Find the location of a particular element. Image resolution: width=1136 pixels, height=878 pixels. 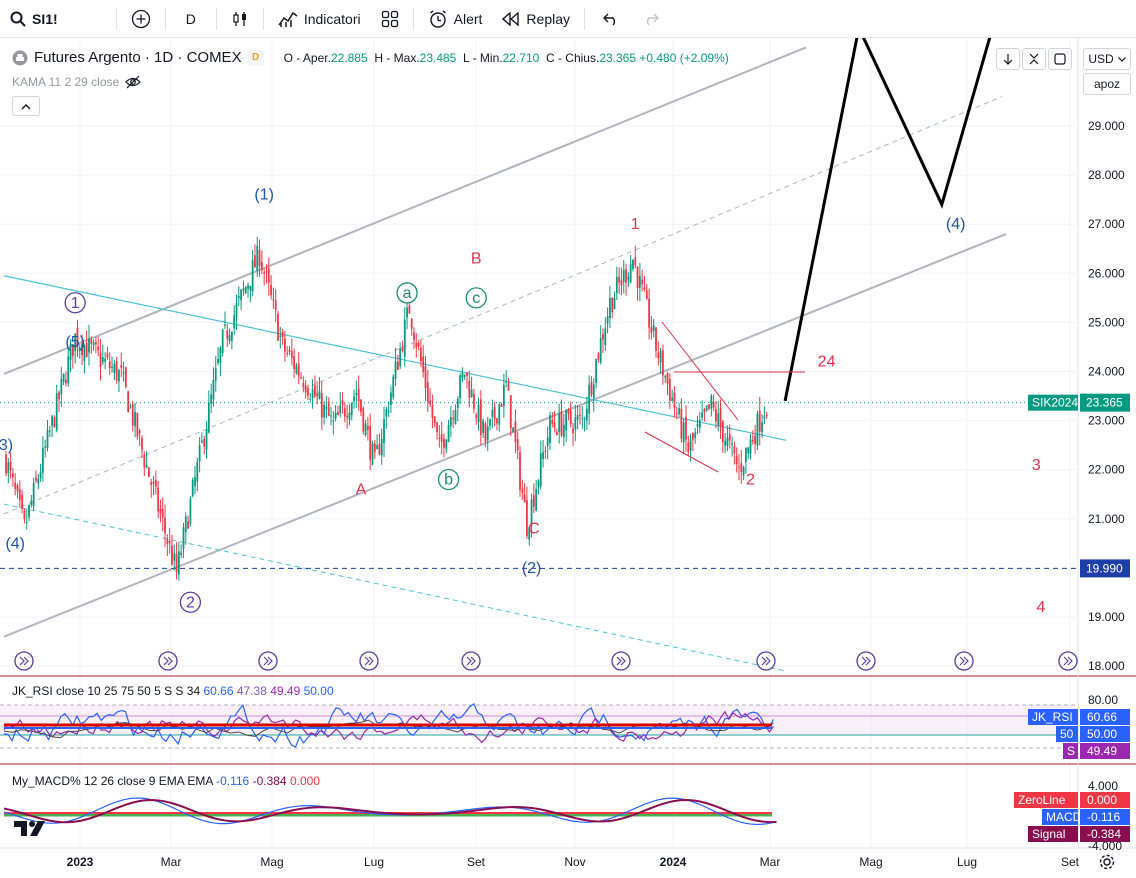

macd-tag-value: -0.384 is located at coordinates (1104, 834).